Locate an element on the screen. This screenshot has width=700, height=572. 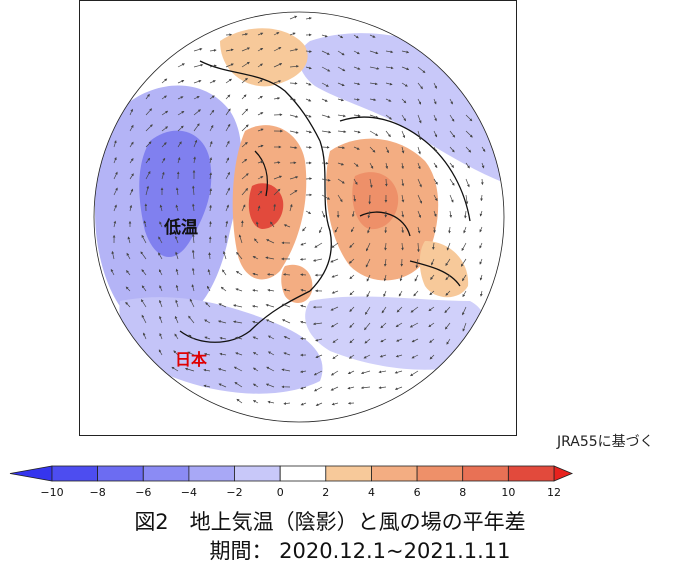
cold-region-label: 低温 is located at coordinates (180, 227).